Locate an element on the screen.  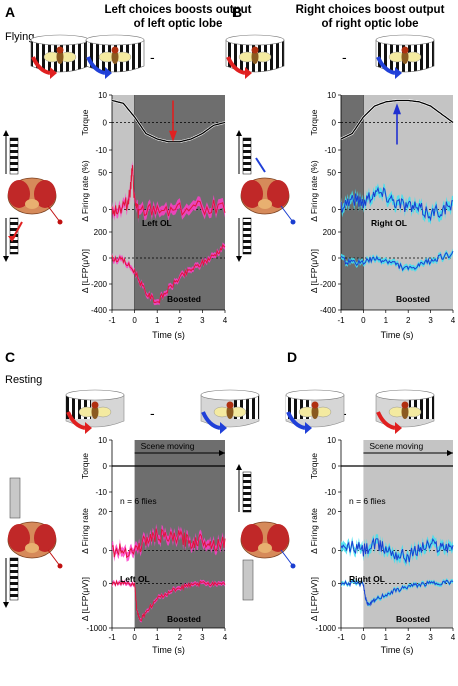
y-tick-label: -400 is located at coordinates (99, 310).